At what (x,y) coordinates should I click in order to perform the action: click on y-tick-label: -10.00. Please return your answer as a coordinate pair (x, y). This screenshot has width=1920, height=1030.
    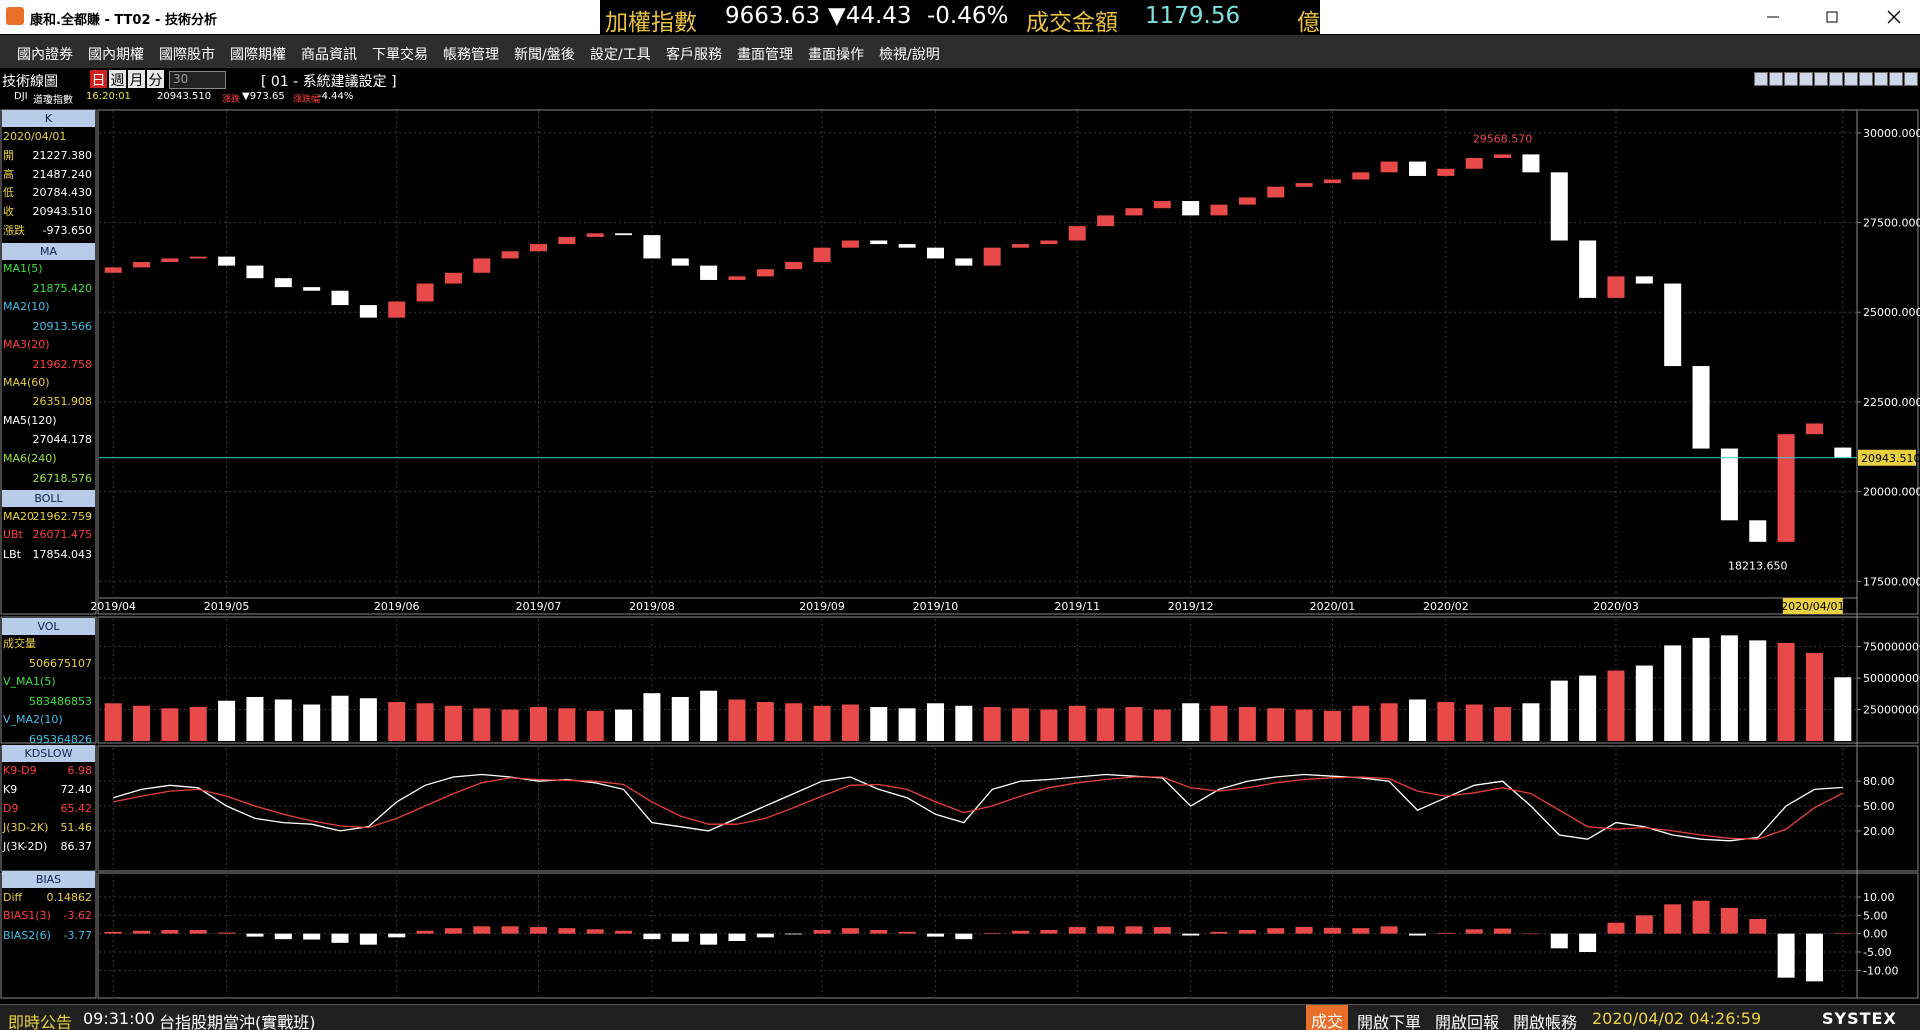
    Looking at the image, I should click on (1880, 970).